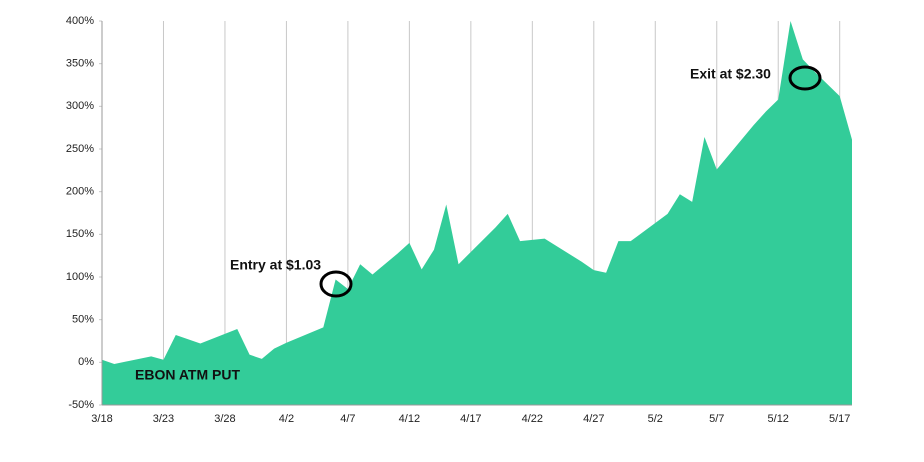 The width and height of the screenshot is (924, 462). What do you see at coordinates (336, 284) in the screenshot?
I see `entry-marker` at bounding box center [336, 284].